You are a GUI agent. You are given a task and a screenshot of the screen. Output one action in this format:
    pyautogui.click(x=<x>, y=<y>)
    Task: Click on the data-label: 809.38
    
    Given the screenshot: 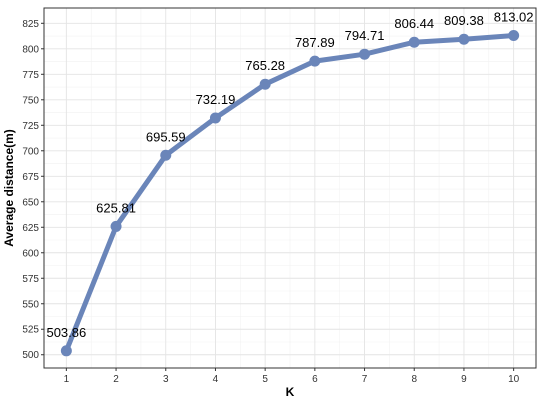 What is the action you would take?
    pyautogui.click(x=464, y=20)
    